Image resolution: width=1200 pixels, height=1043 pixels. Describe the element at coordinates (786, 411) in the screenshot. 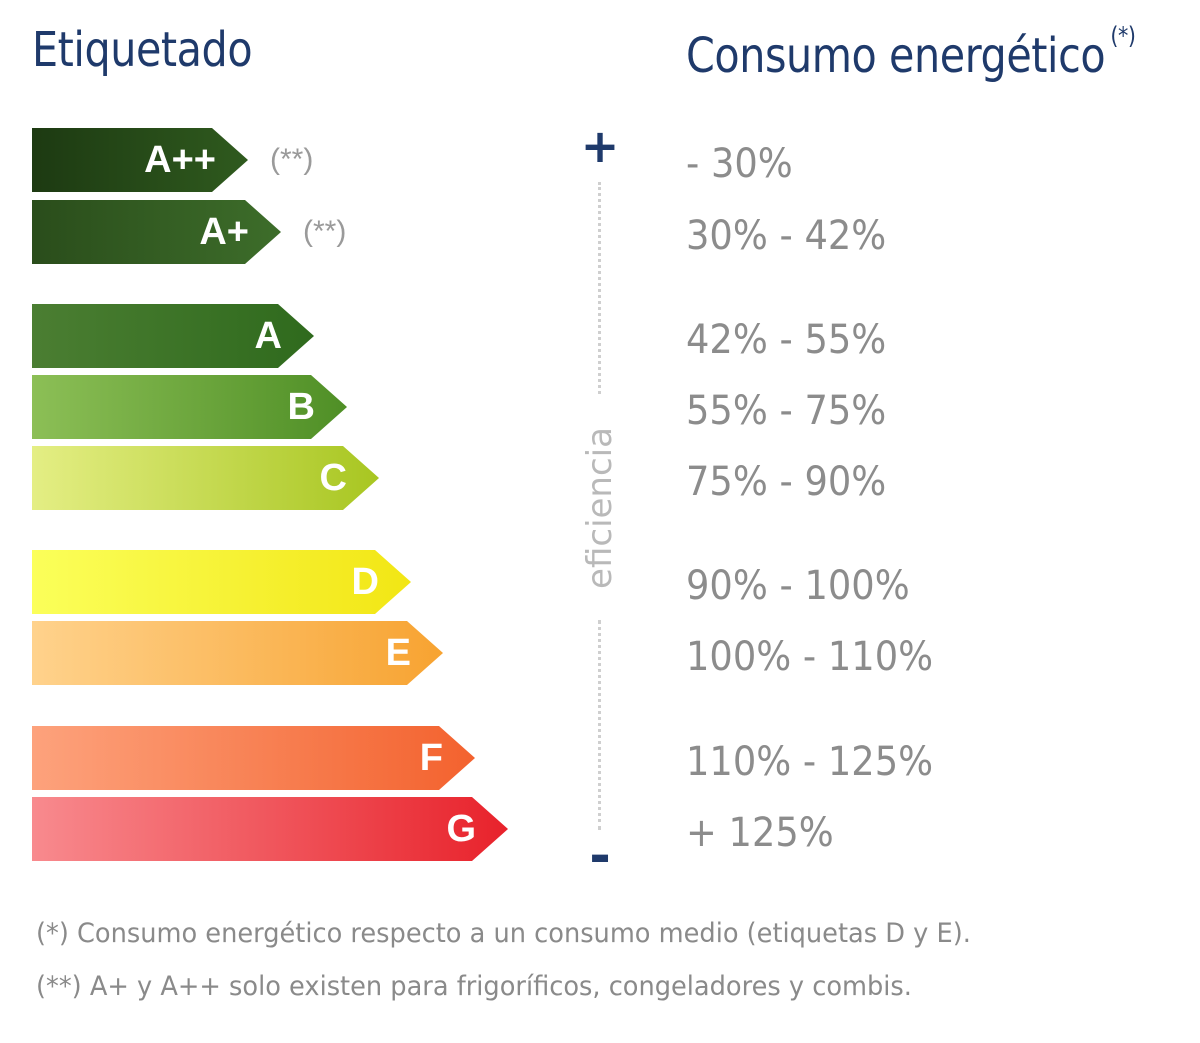

I see `consumption-range-b: 55% - 75%` at that location.